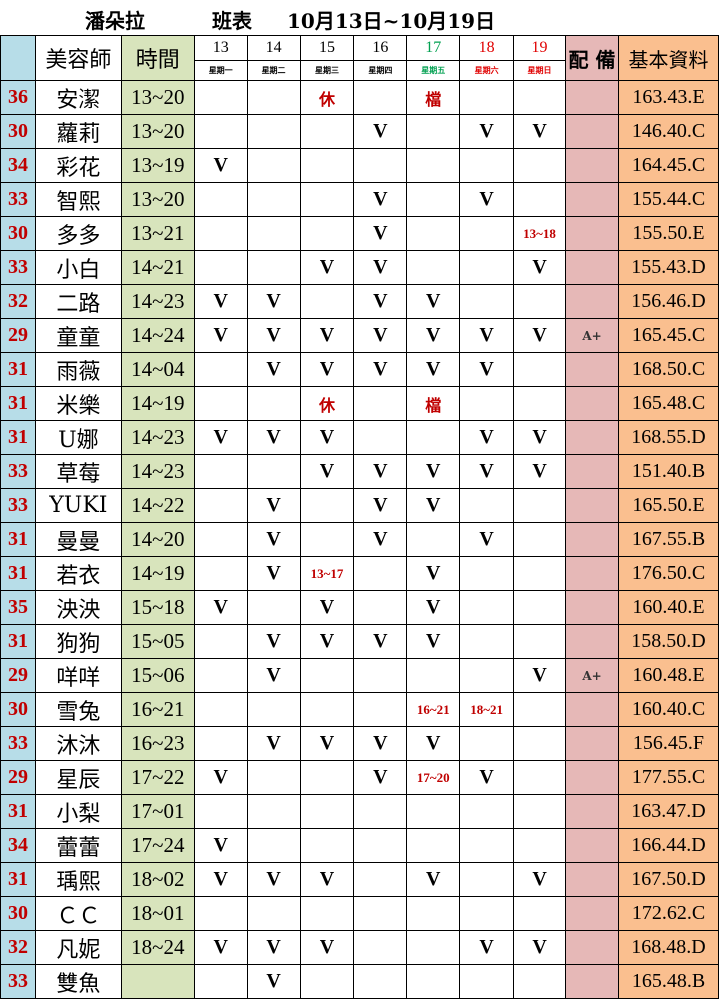 The height and width of the screenshot is (999, 719). Describe the element at coordinates (273, 48) in the screenshot. I see `header-day-14: 14` at that location.